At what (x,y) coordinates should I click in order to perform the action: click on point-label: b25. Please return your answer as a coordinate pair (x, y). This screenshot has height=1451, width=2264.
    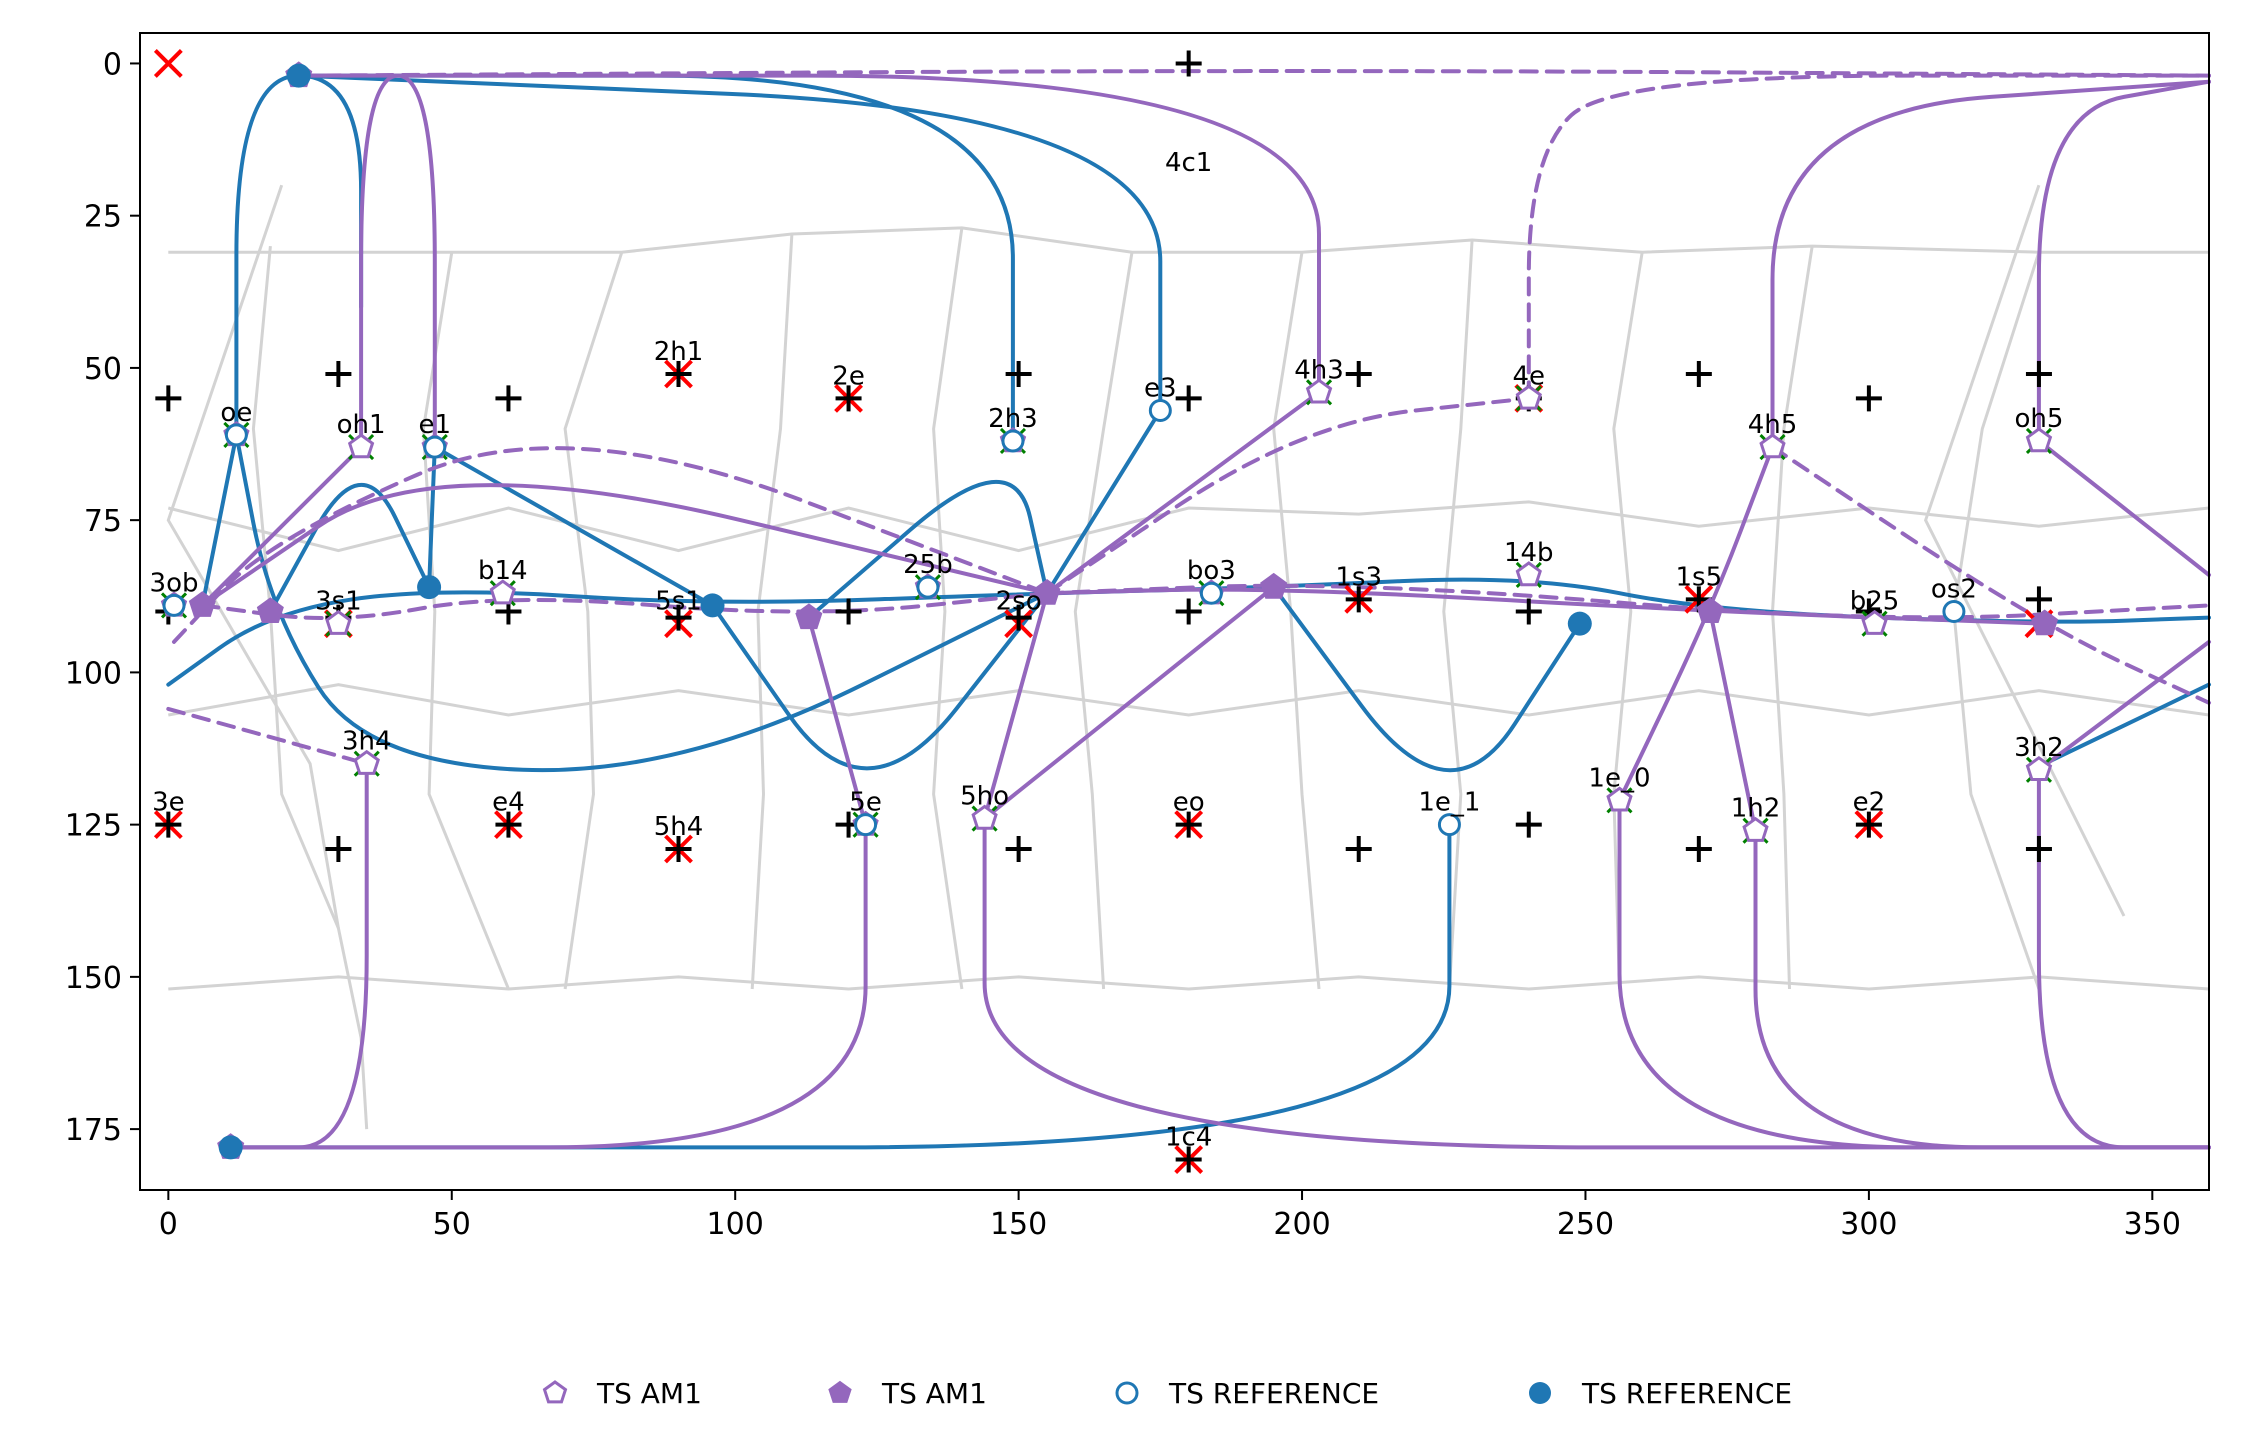
    Looking at the image, I should click on (1875, 602).